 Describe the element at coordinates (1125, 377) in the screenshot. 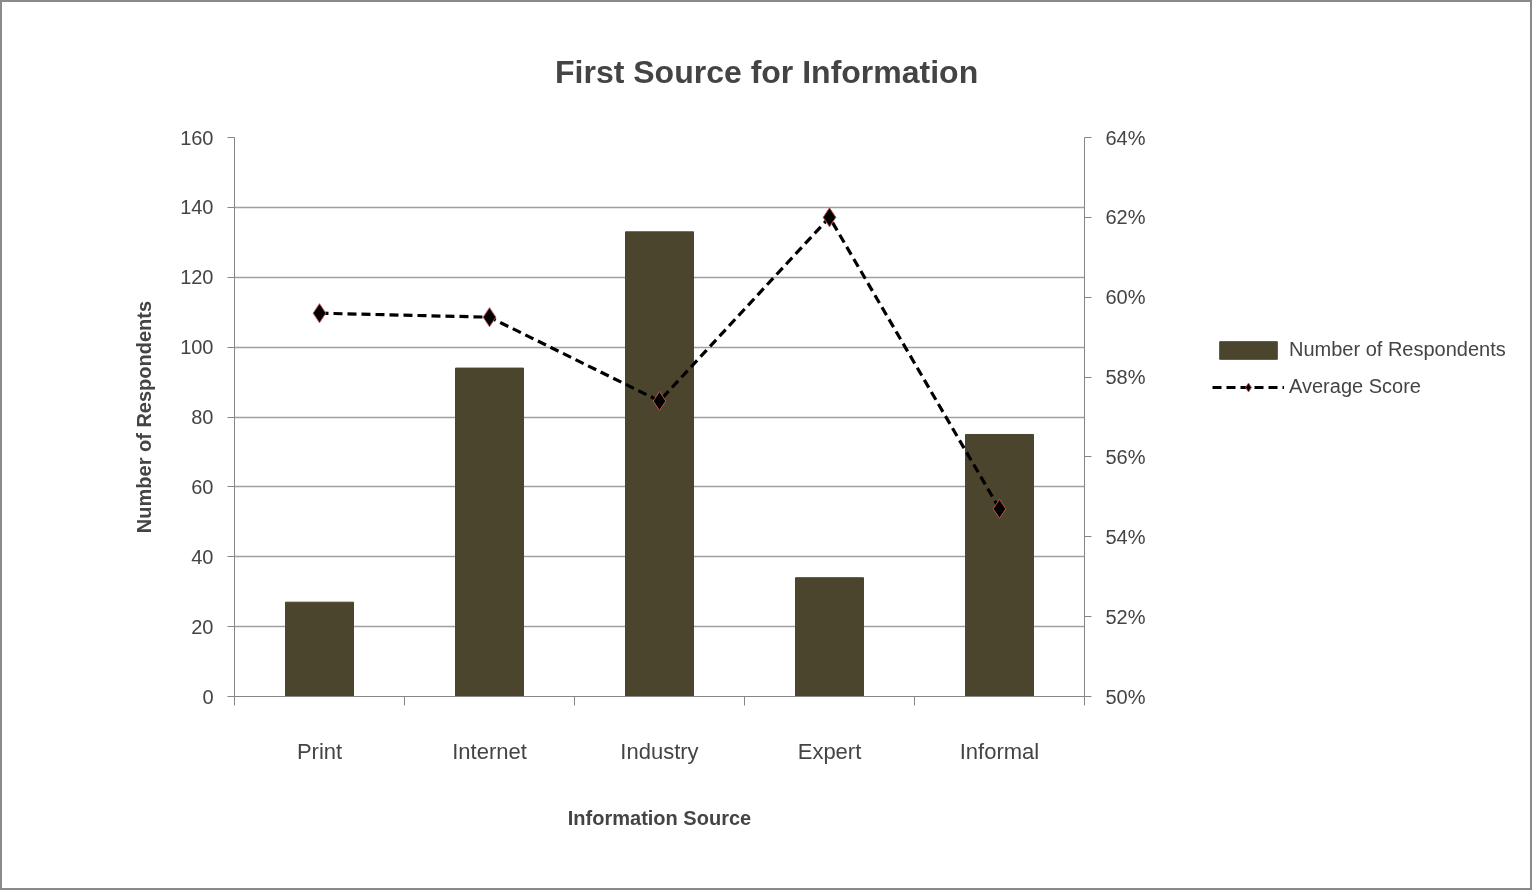

I see `y2-tick-label: 58%` at that location.